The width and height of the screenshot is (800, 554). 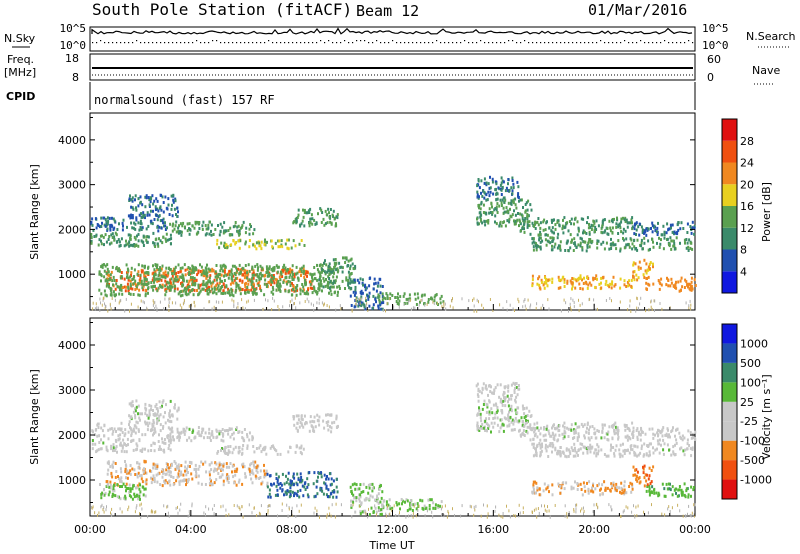 What do you see at coordinates (222, 9) in the screenshot?
I see `station-title: South Pole Station (fitACF)` at bounding box center [222, 9].